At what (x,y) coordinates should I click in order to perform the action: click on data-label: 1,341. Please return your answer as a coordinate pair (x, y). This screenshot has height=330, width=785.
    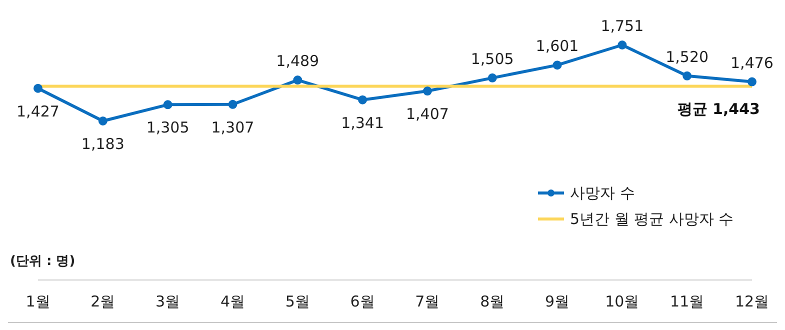
    Looking at the image, I should click on (362, 123).